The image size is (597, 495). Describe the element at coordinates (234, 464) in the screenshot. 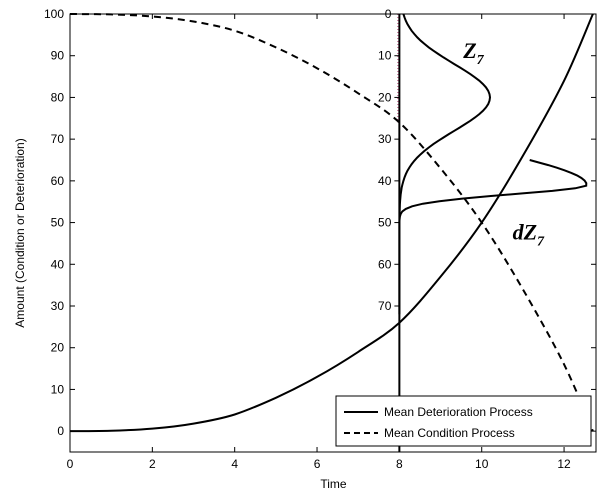

I see `x-tick-label: 4` at that location.